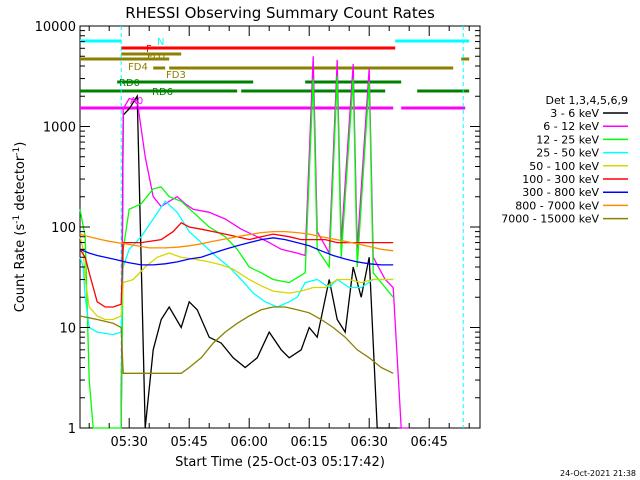 This screenshot has width=640, height=480. What do you see at coordinates (316, 462) in the screenshot?
I see `x-axis-label-date: 25-Oct-03 05:17:42` at bounding box center [316, 462].